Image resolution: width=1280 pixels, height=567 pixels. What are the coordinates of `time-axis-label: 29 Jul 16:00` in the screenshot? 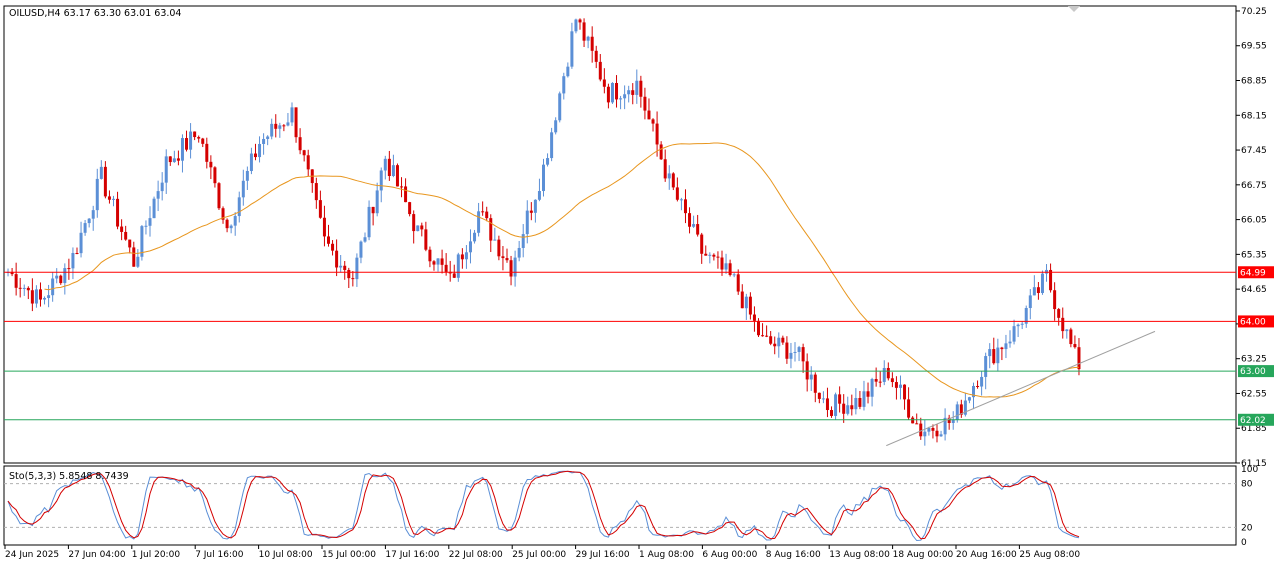 It's located at (603, 555).